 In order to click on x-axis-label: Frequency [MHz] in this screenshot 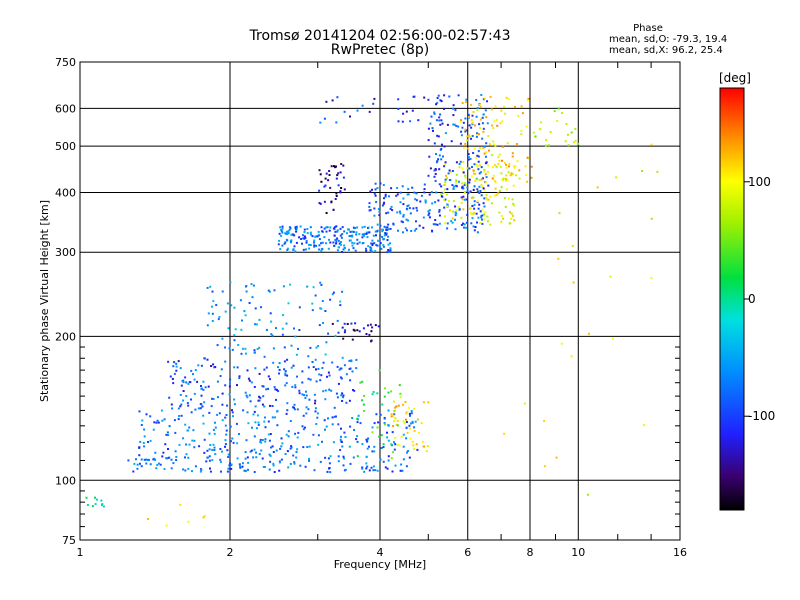, I will do `click(380, 564)`.